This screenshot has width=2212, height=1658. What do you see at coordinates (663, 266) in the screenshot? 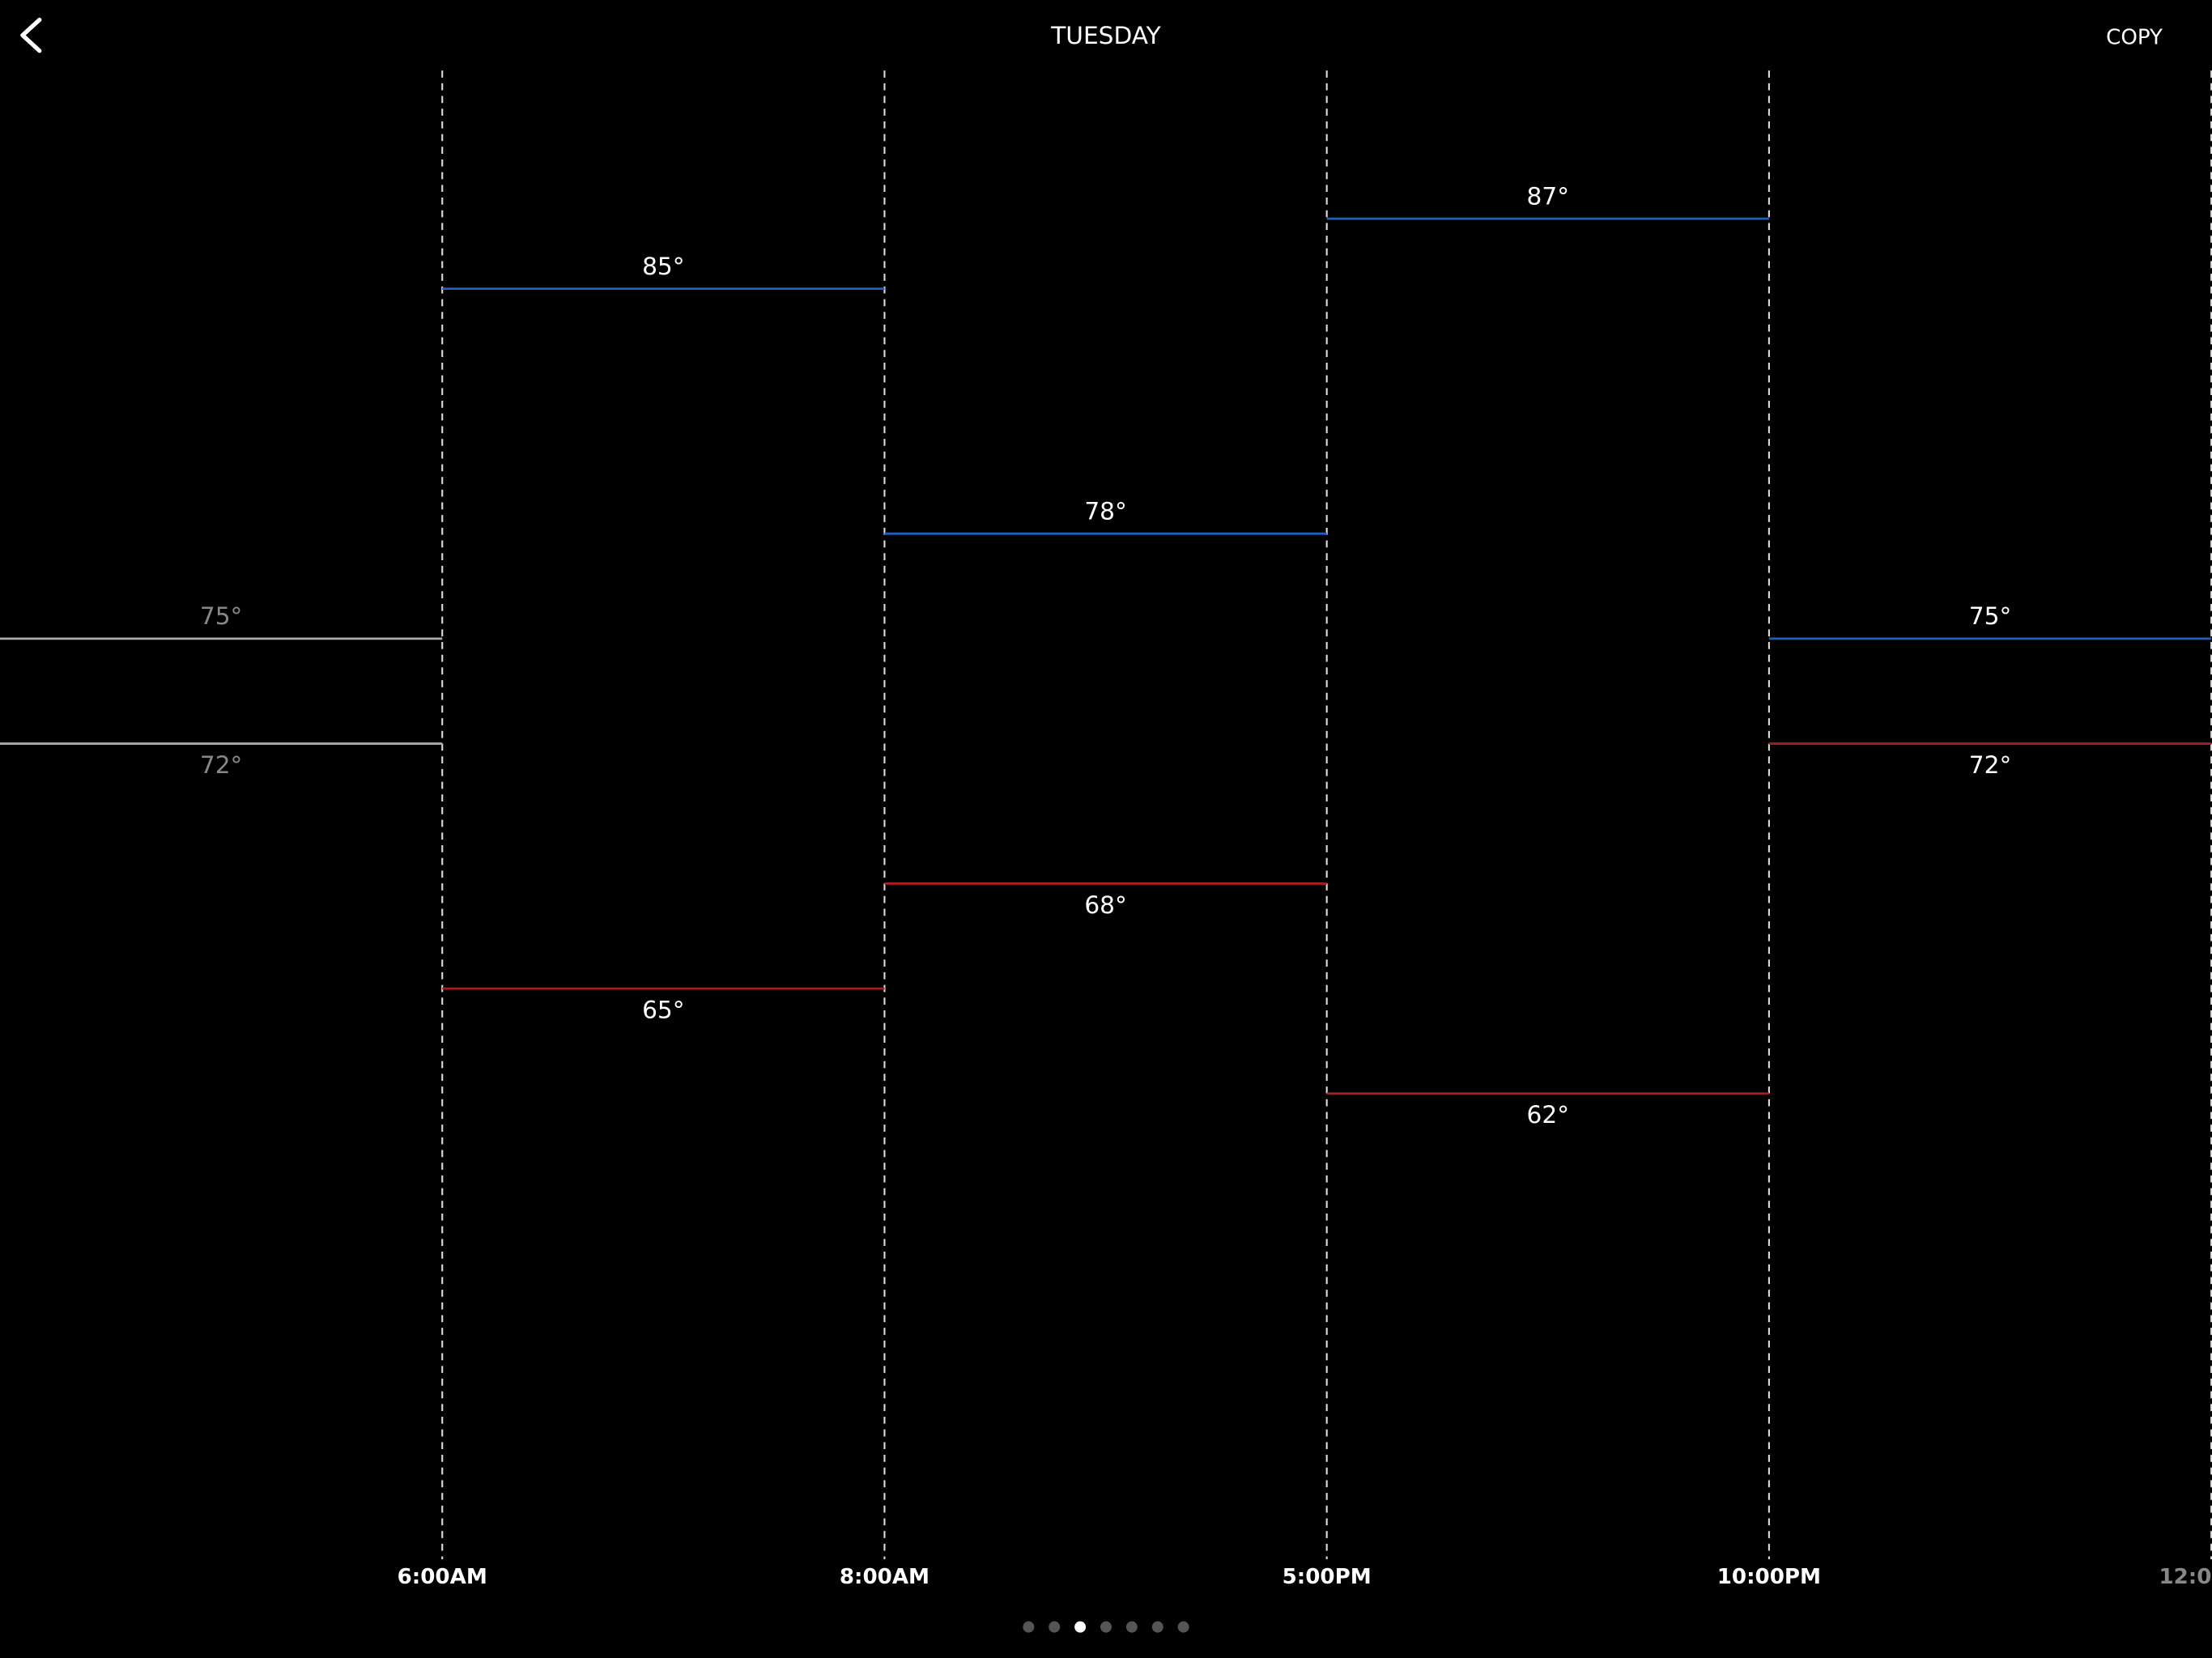
I see `cool-label: 85°` at bounding box center [663, 266].